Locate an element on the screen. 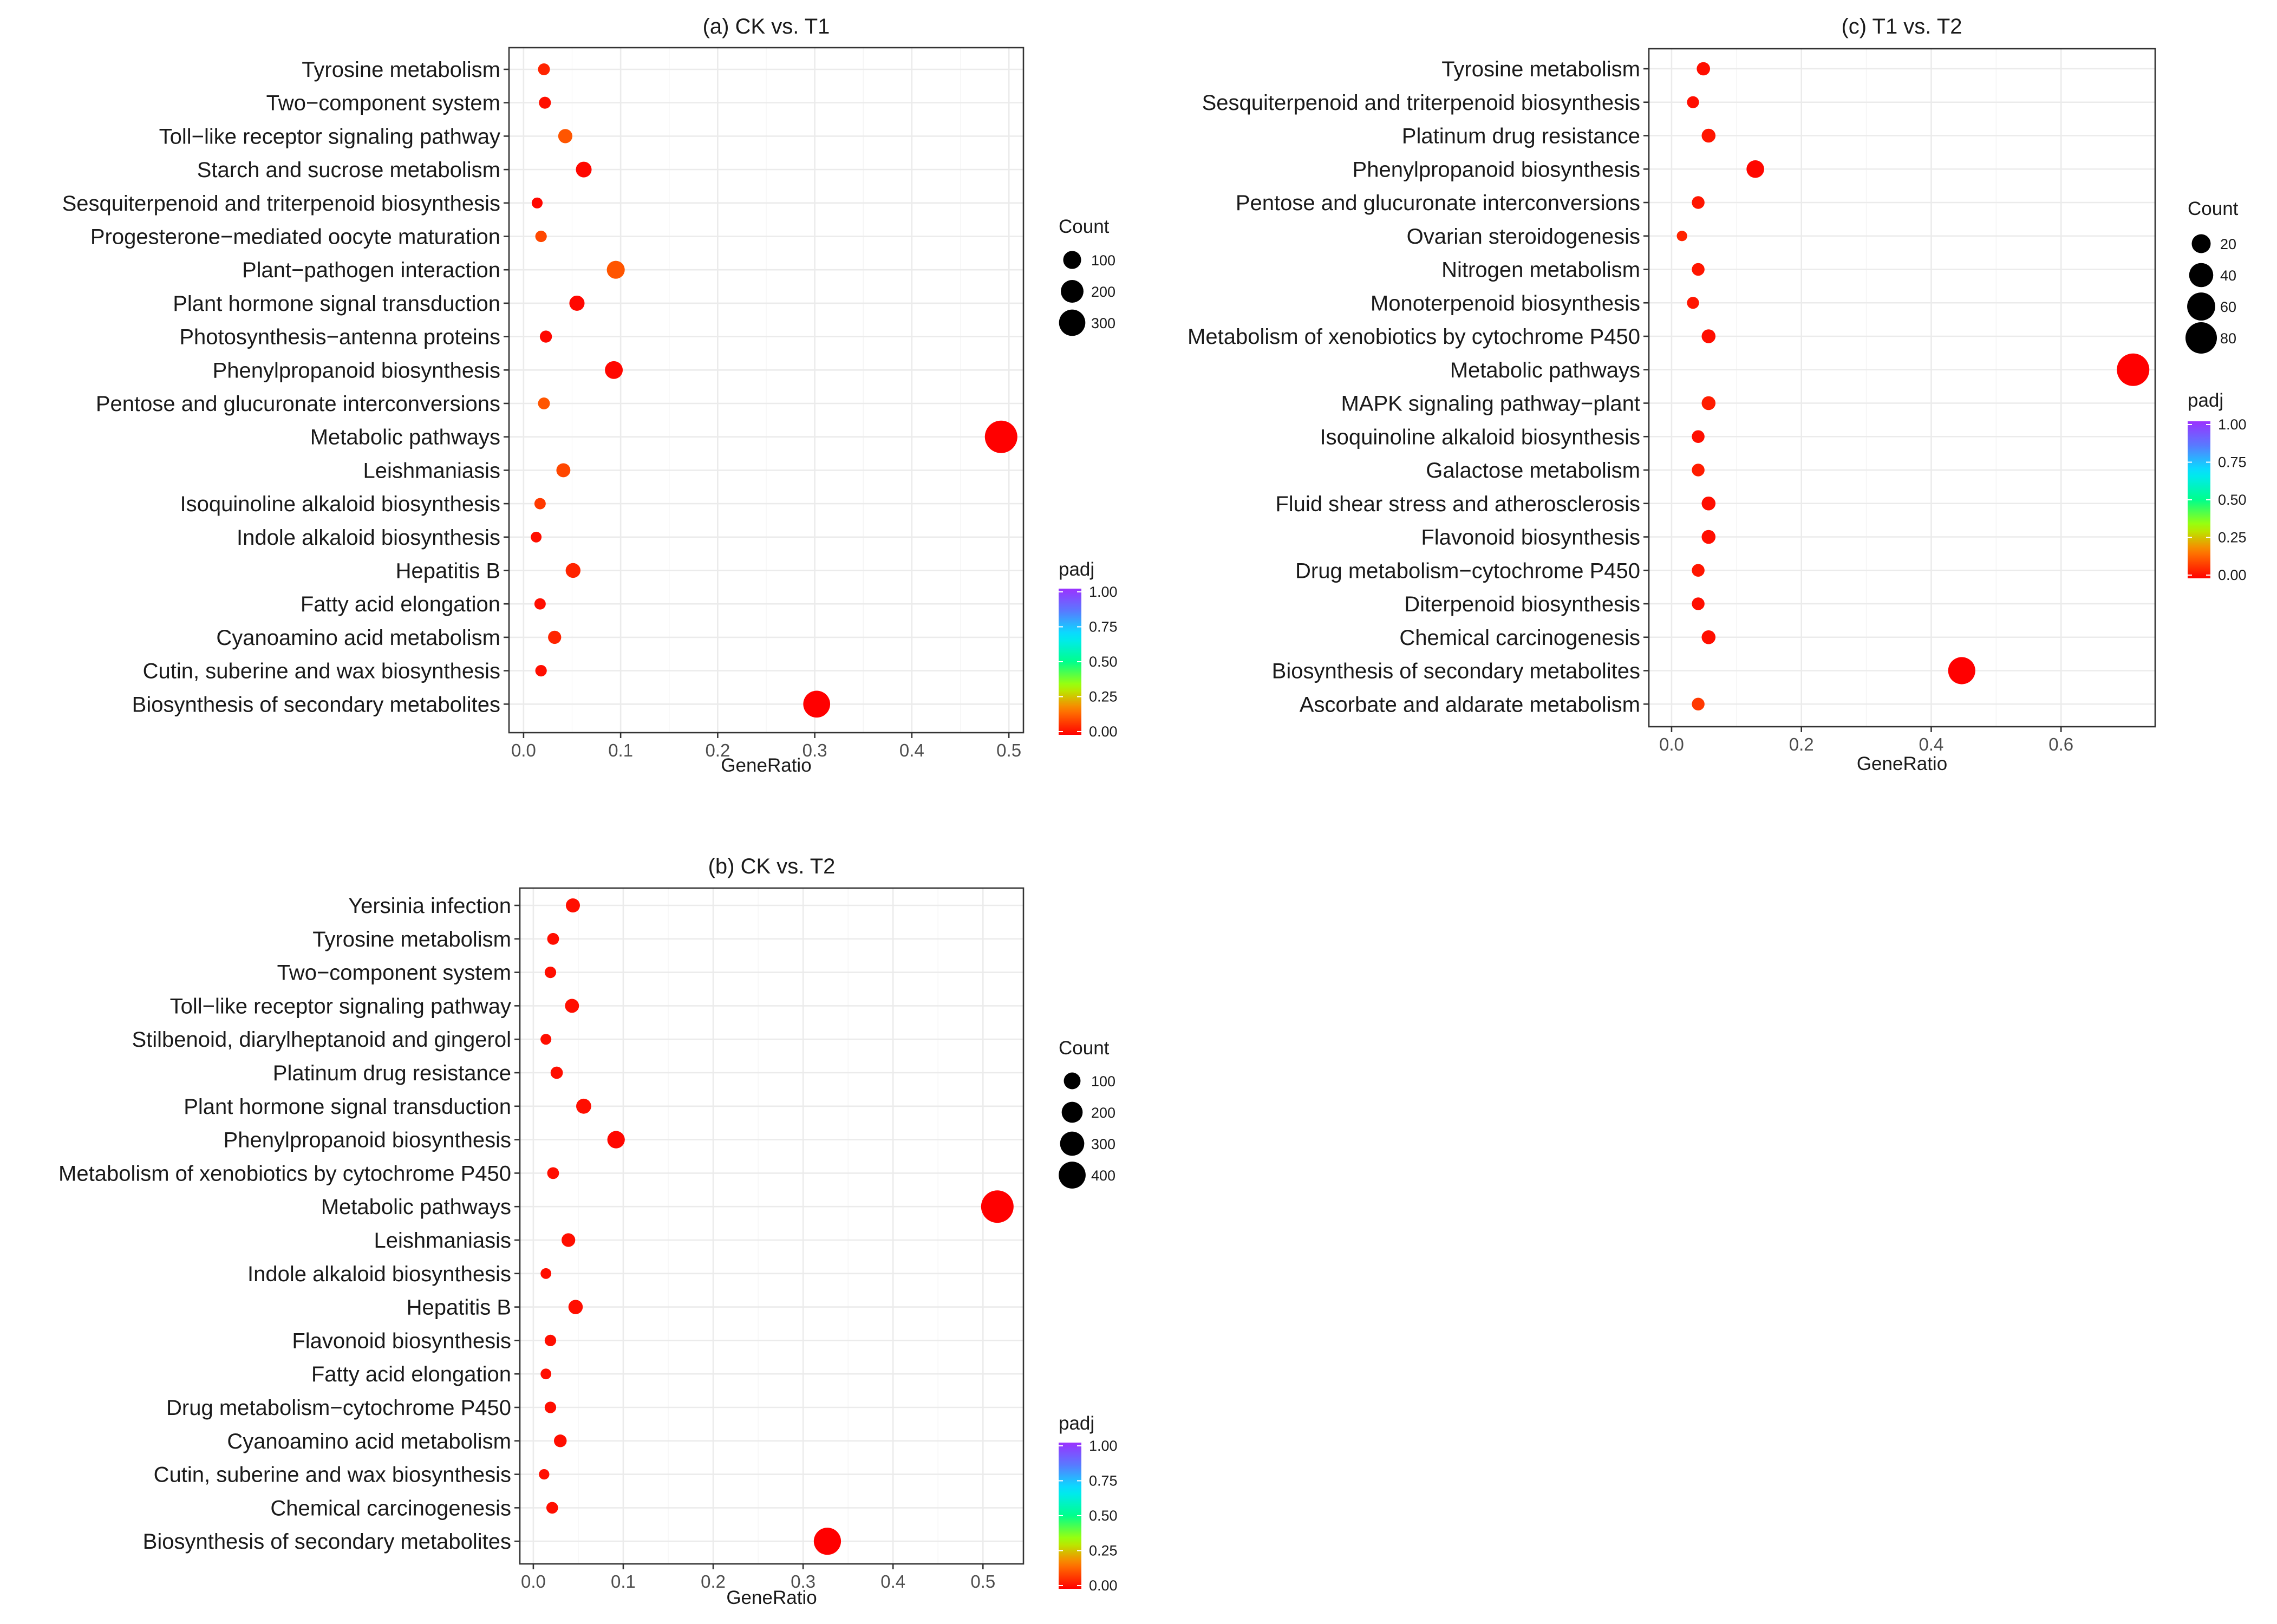 The width and height of the screenshot is (2277, 1624). panel-title: (c) T1 vs. T2 is located at coordinates (1901, 26).